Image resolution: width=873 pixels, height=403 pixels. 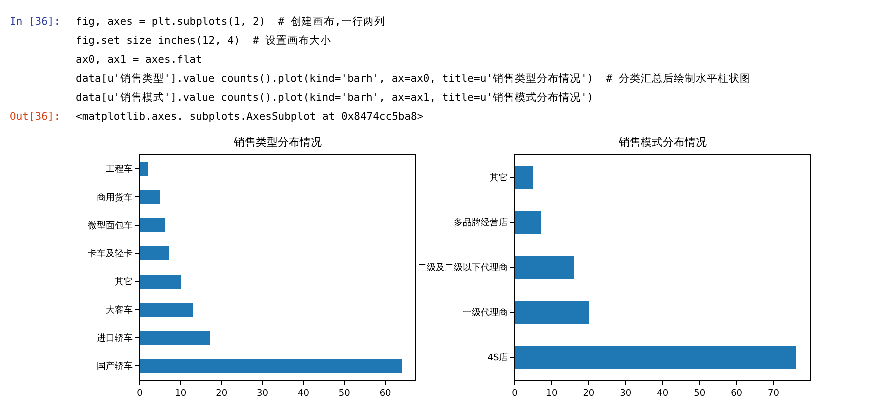 What do you see at coordinates (250, 117) in the screenshot?
I see `text: <matplotlib.axes._subplots.AxesSubplot at 0x8474cc5ba8>` at bounding box center [250, 117].